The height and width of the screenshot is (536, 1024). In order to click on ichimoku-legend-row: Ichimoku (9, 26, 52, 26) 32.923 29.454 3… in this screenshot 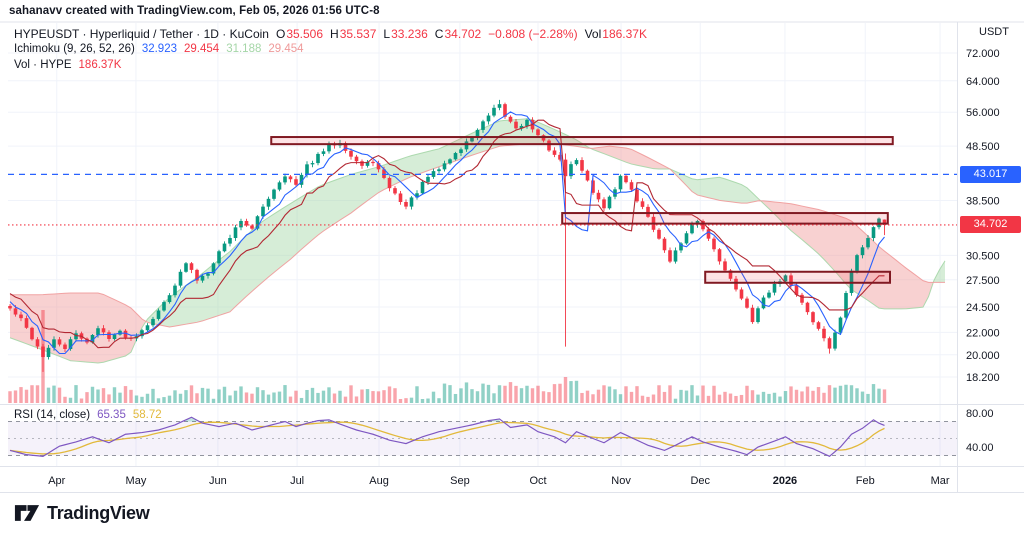, I will do `click(159, 49)`.